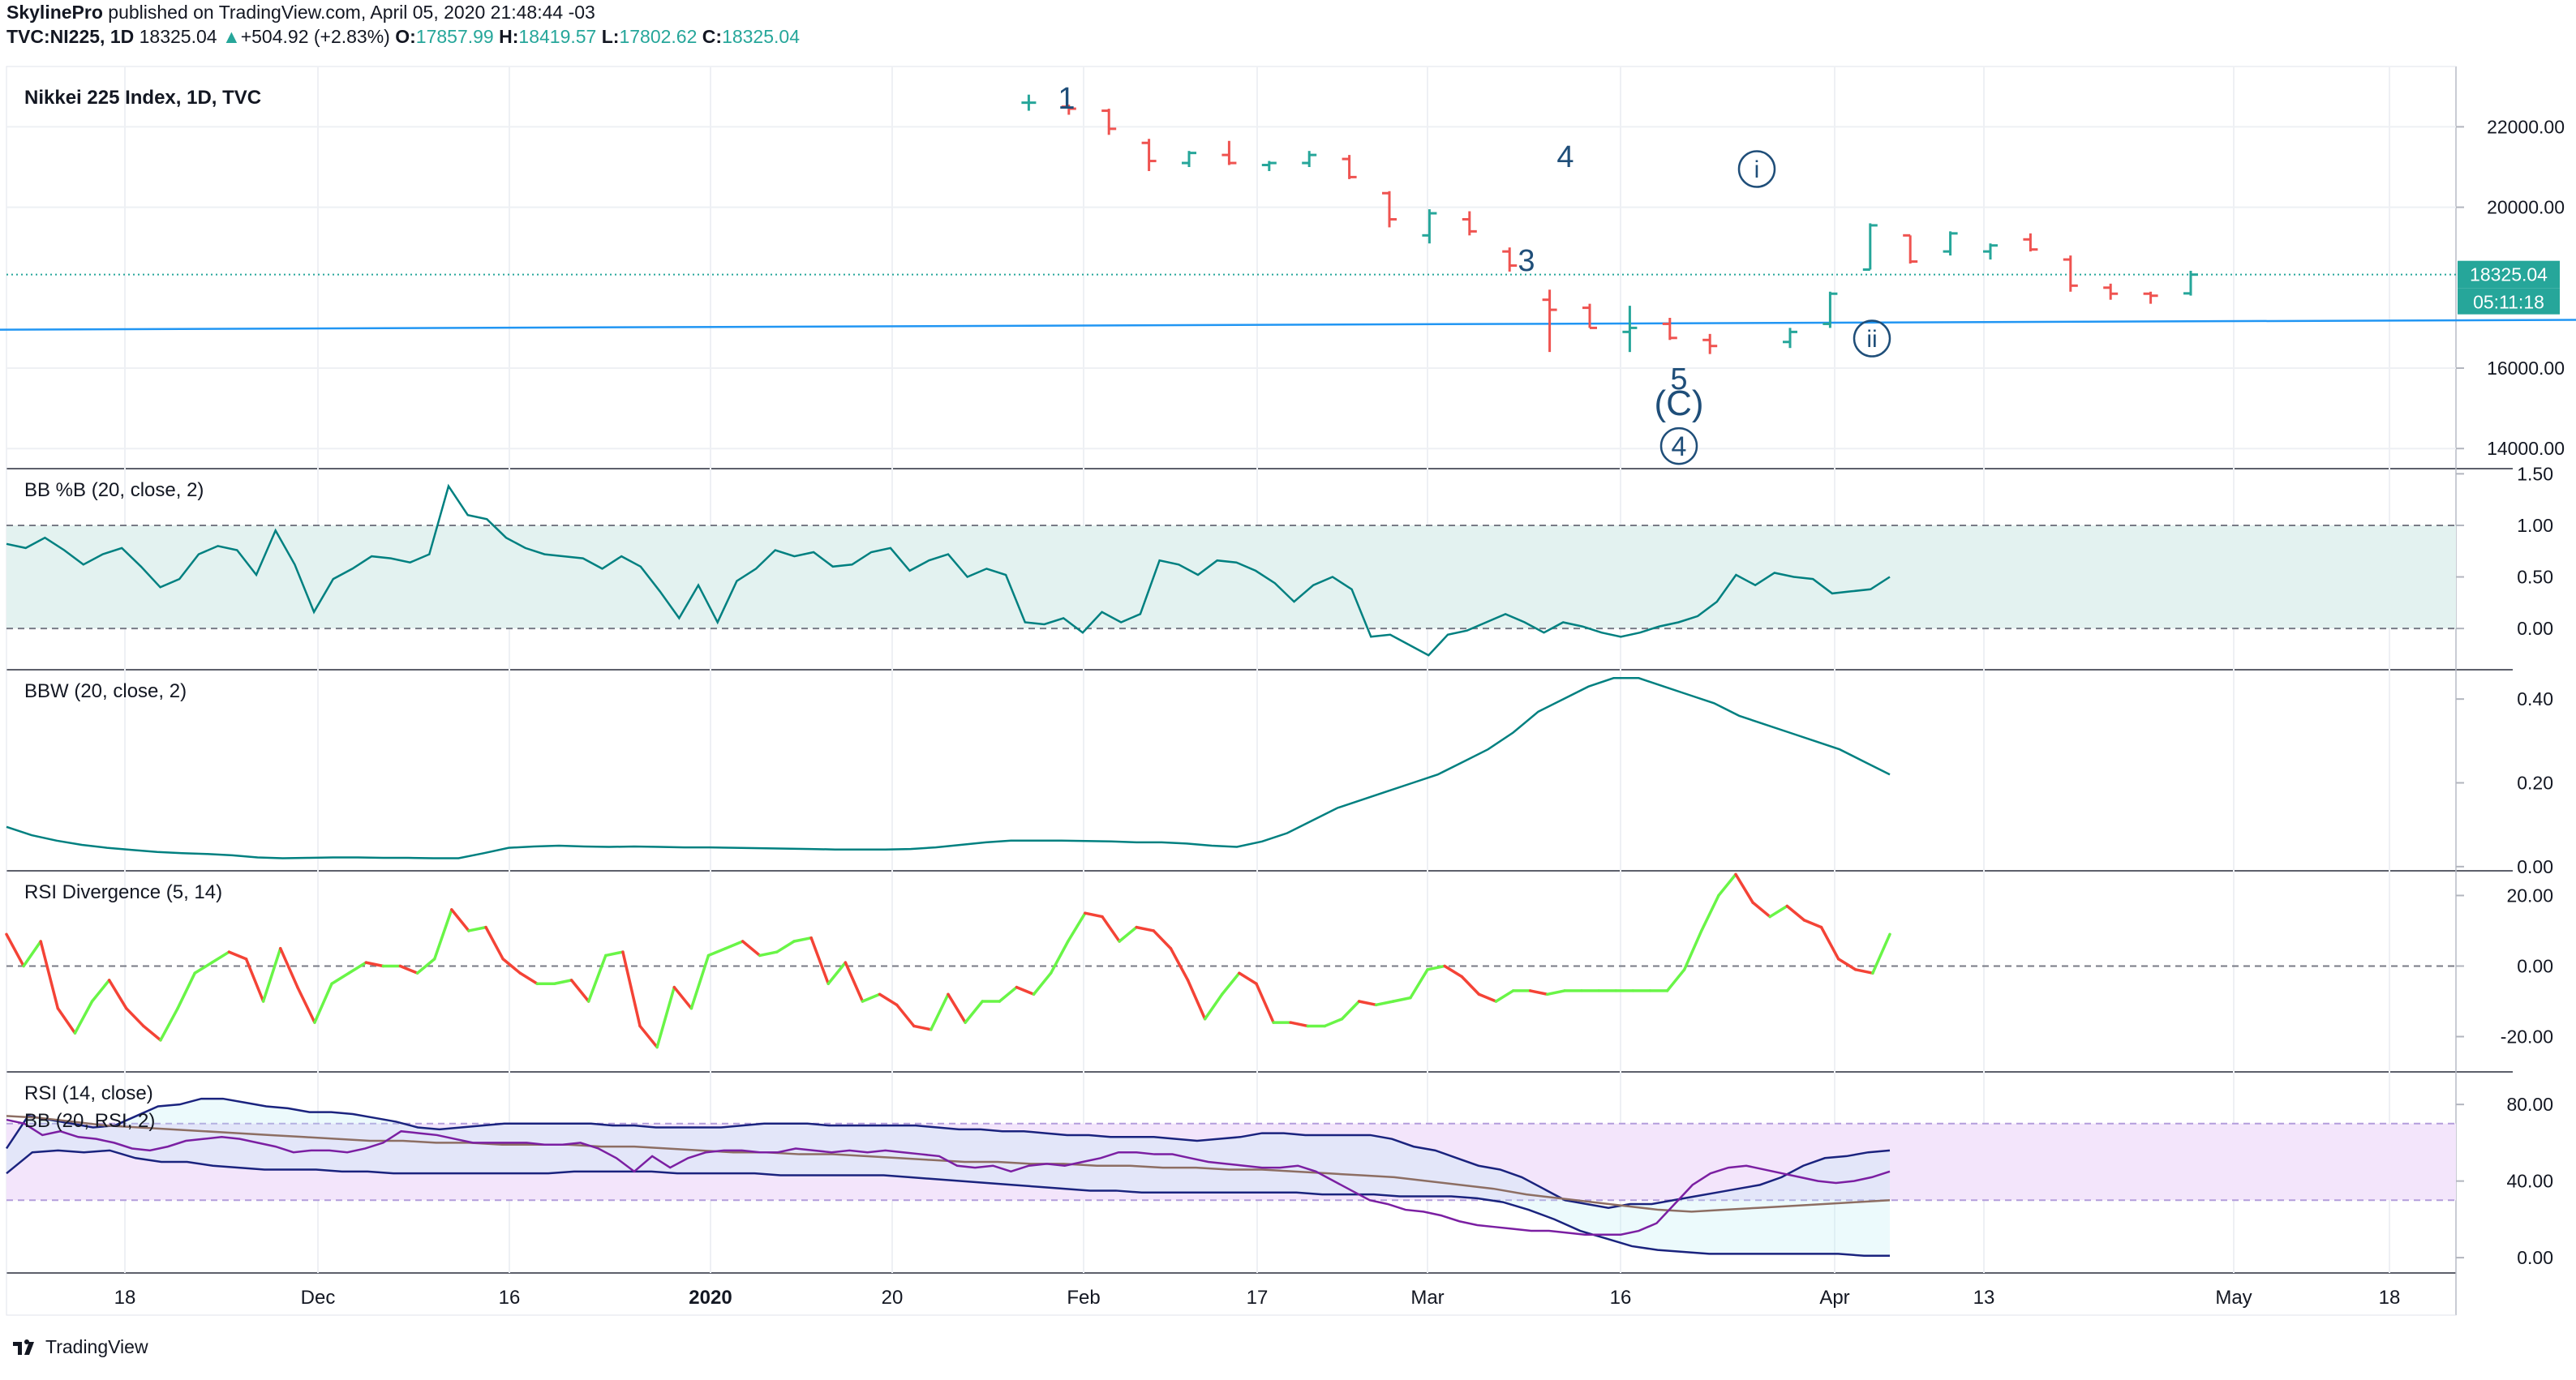 The width and height of the screenshot is (2576, 1380). What do you see at coordinates (455, 36) in the screenshot?
I see `open-value: 17857.99` at bounding box center [455, 36].